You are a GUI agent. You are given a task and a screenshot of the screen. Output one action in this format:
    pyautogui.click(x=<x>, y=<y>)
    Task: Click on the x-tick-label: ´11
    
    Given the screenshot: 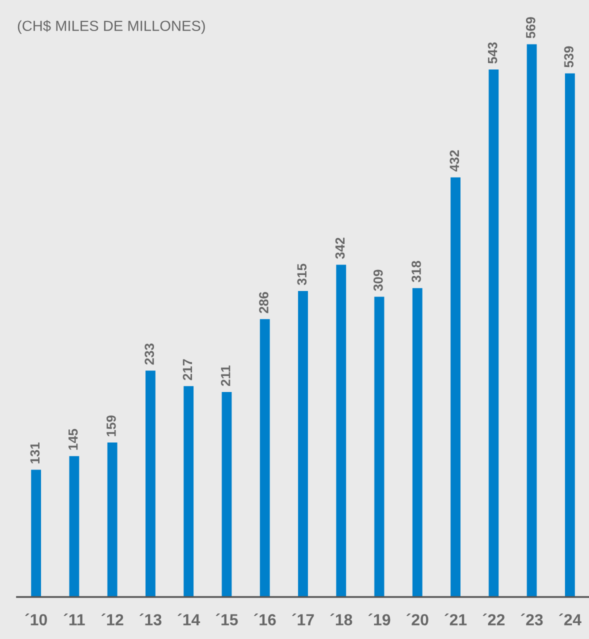 What is the action you would take?
    pyautogui.click(x=74, y=620)
    